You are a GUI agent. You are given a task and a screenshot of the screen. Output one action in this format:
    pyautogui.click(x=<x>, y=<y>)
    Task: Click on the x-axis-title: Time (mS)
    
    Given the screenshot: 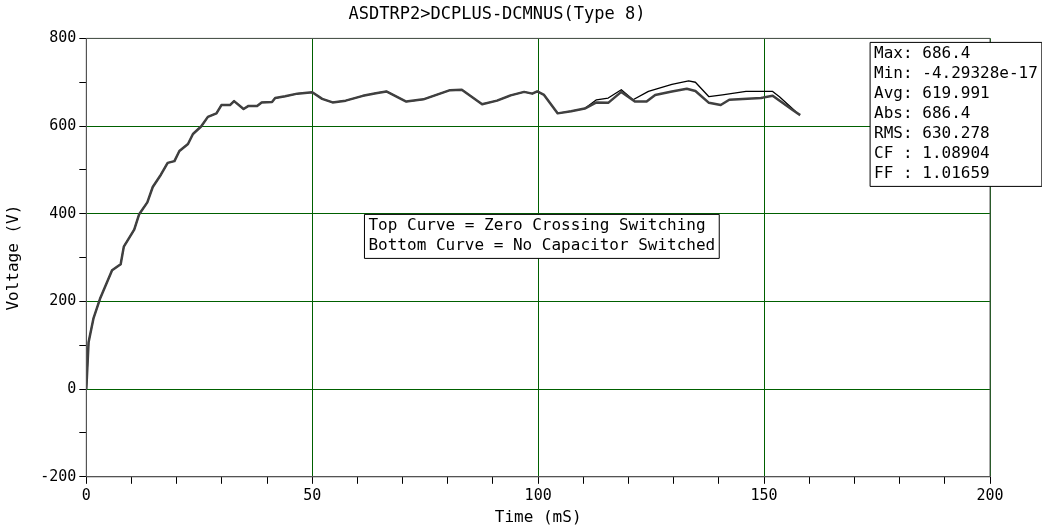 What is the action you would take?
    pyautogui.click(x=538, y=516)
    